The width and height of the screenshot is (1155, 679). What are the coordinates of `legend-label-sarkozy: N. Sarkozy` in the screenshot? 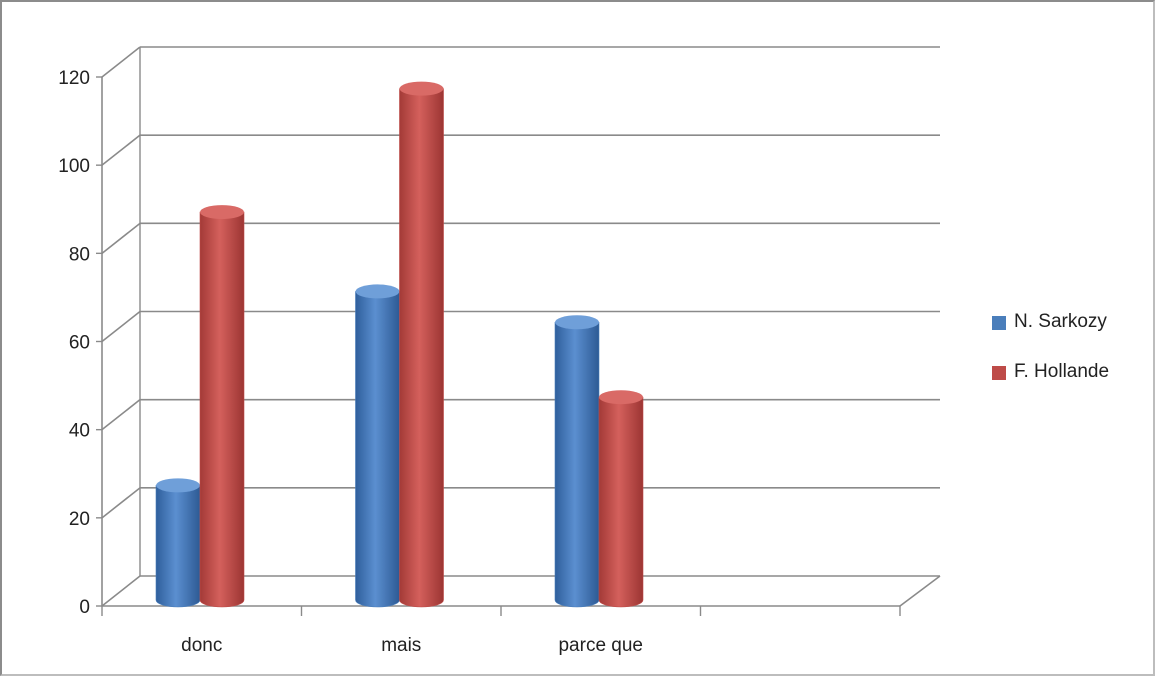 It's located at (1060, 321).